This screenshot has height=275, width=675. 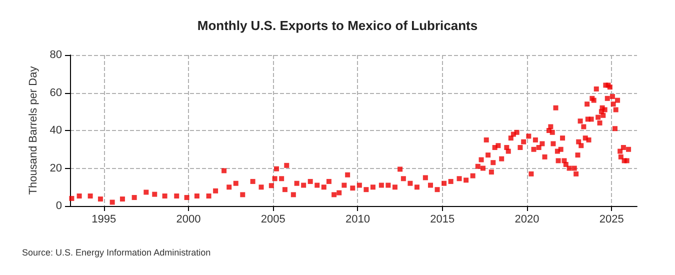 What do you see at coordinates (357, 220) in the screenshot?
I see `x-tick-label: 2010` at bounding box center [357, 220].